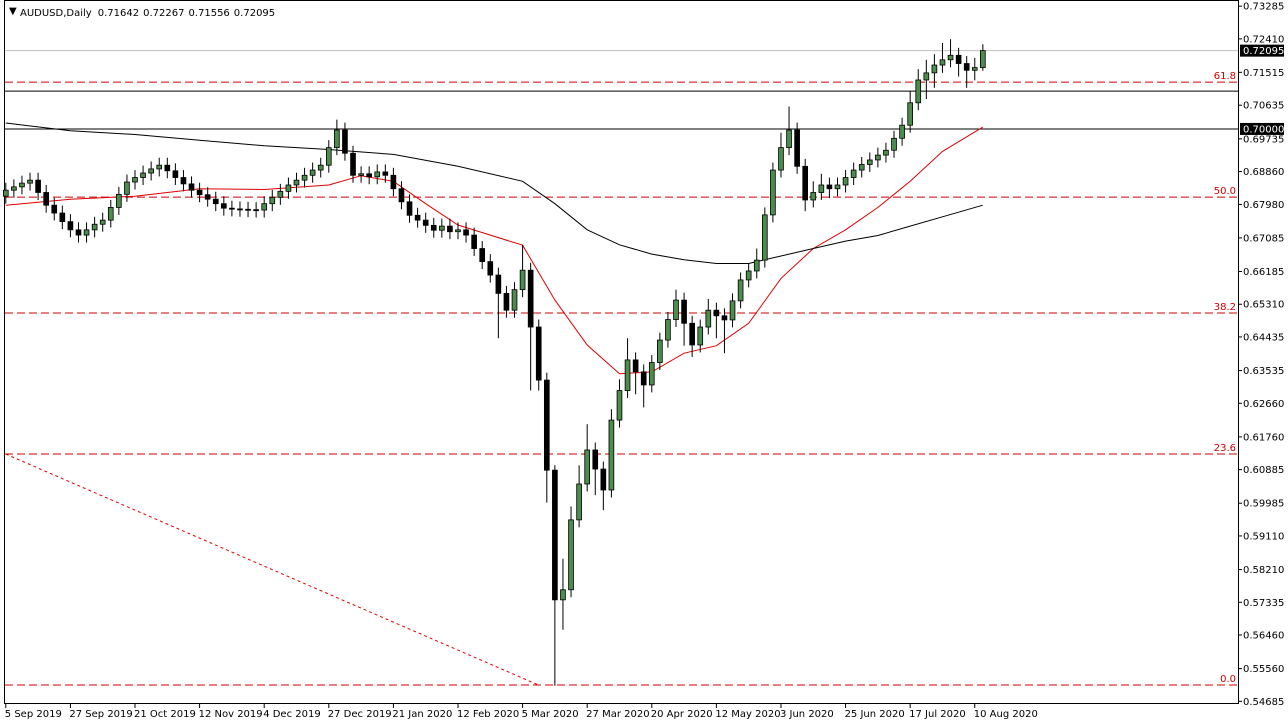 The width and height of the screenshot is (1288, 725). I want to click on x-tick-label: 12 May 2020, so click(747, 714).